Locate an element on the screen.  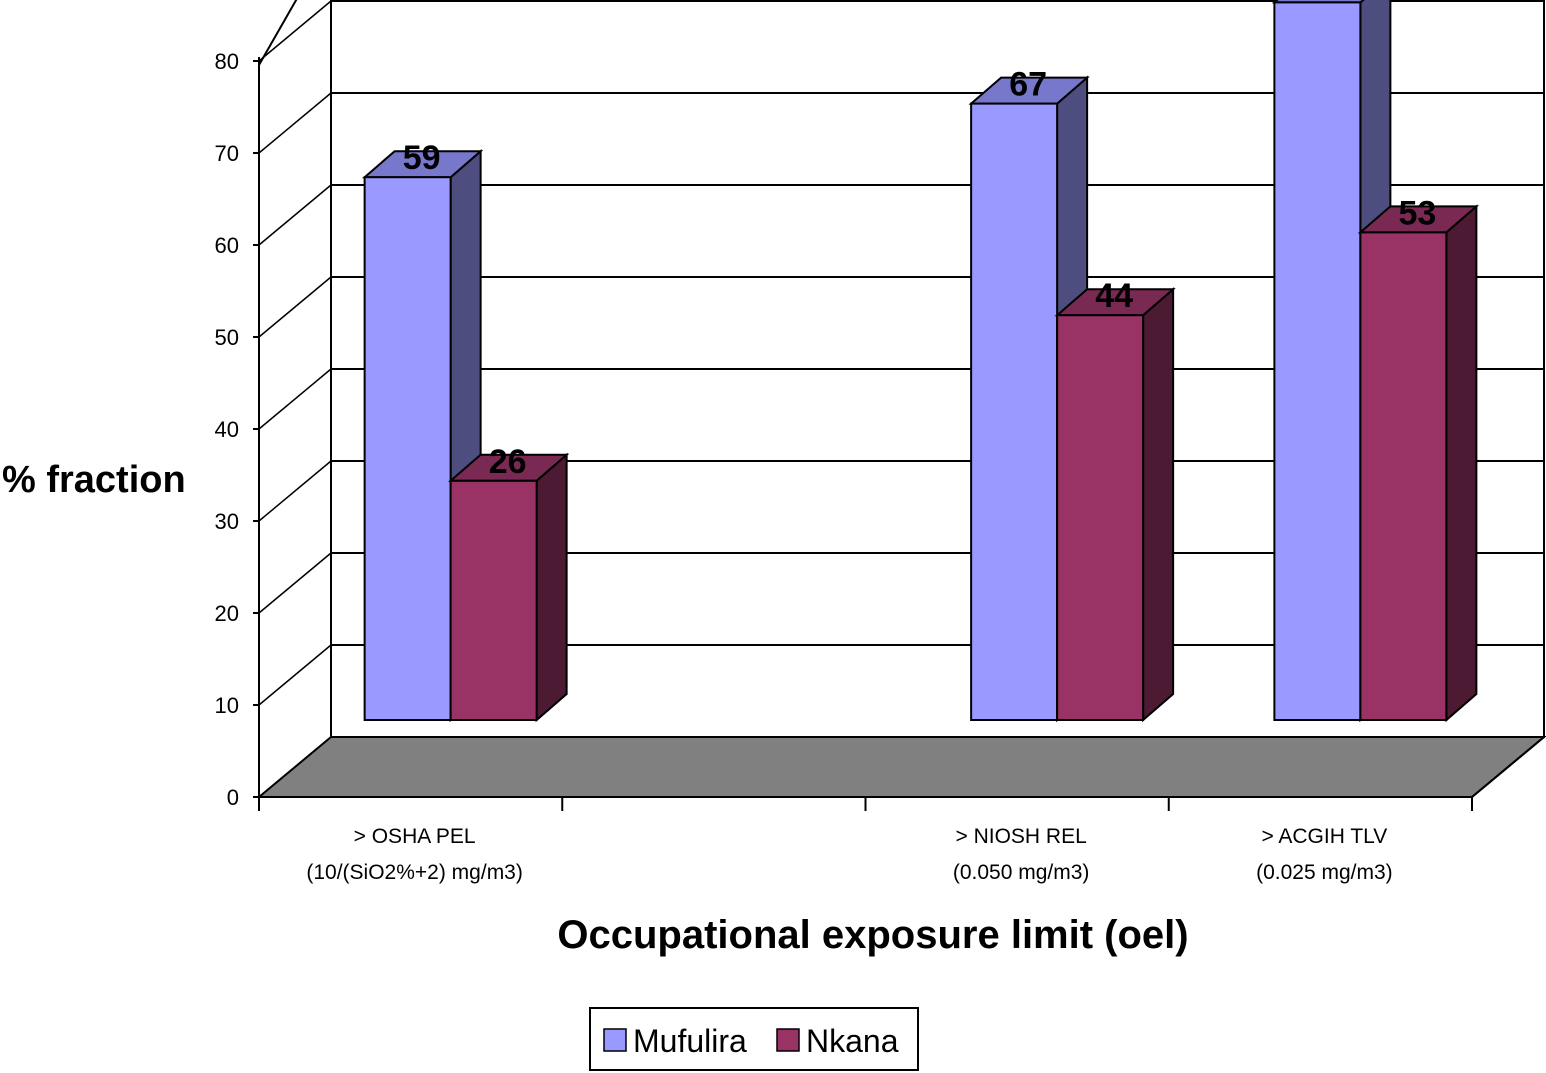
legend-label-mufulira: Mufulira is located at coordinates (690, 1041).